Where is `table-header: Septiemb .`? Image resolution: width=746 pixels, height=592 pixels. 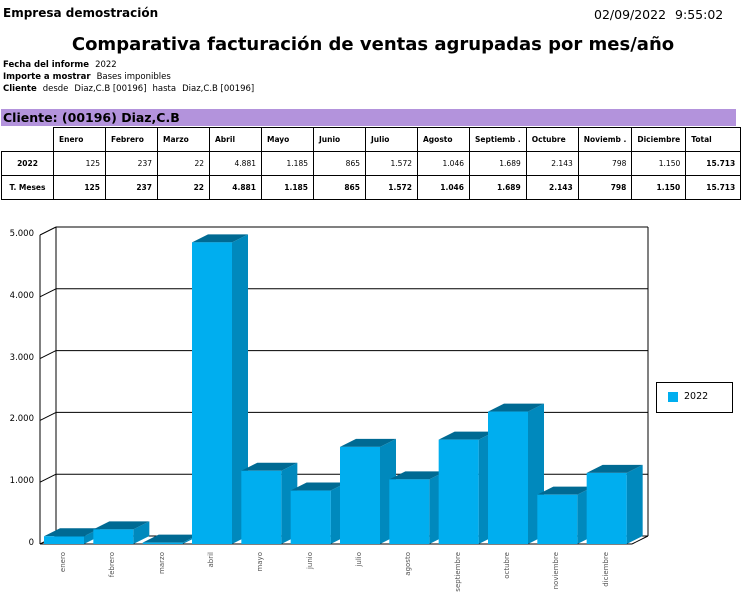 table-header: Septiemb . is located at coordinates (498, 139).